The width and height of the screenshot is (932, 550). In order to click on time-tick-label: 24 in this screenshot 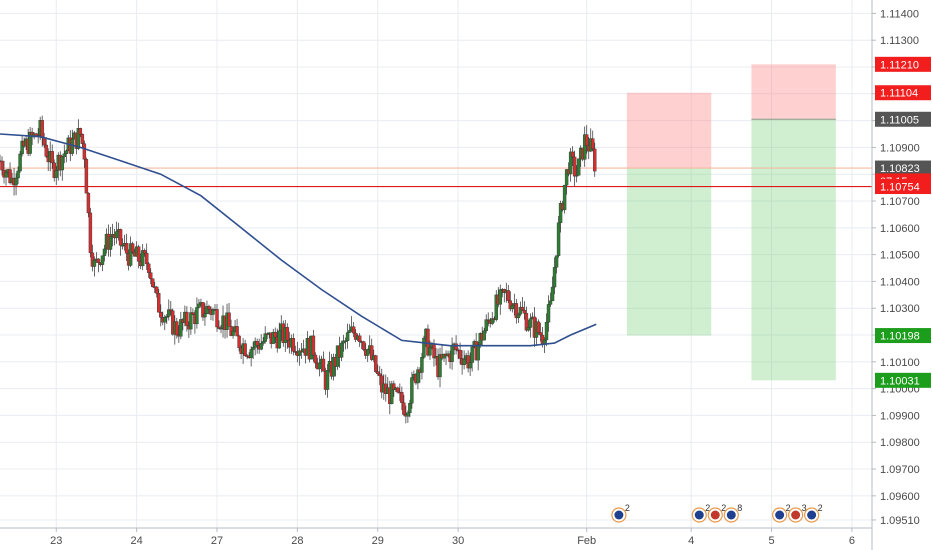, I will do `click(137, 541)`.